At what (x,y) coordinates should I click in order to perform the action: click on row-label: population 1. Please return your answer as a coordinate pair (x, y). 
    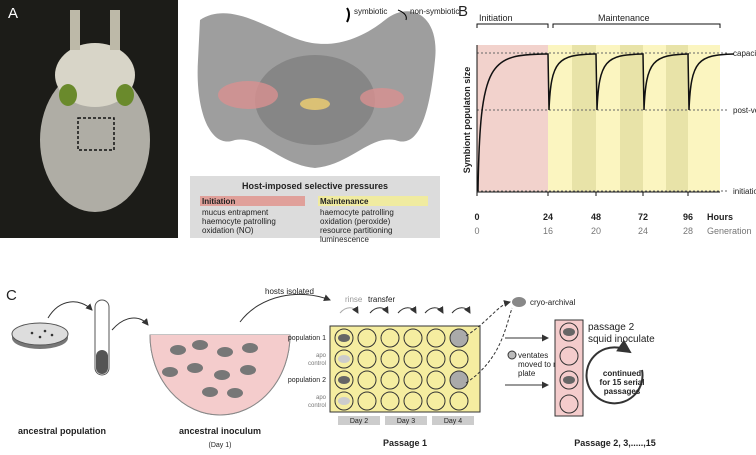
    Looking at the image, I should click on (307, 338).